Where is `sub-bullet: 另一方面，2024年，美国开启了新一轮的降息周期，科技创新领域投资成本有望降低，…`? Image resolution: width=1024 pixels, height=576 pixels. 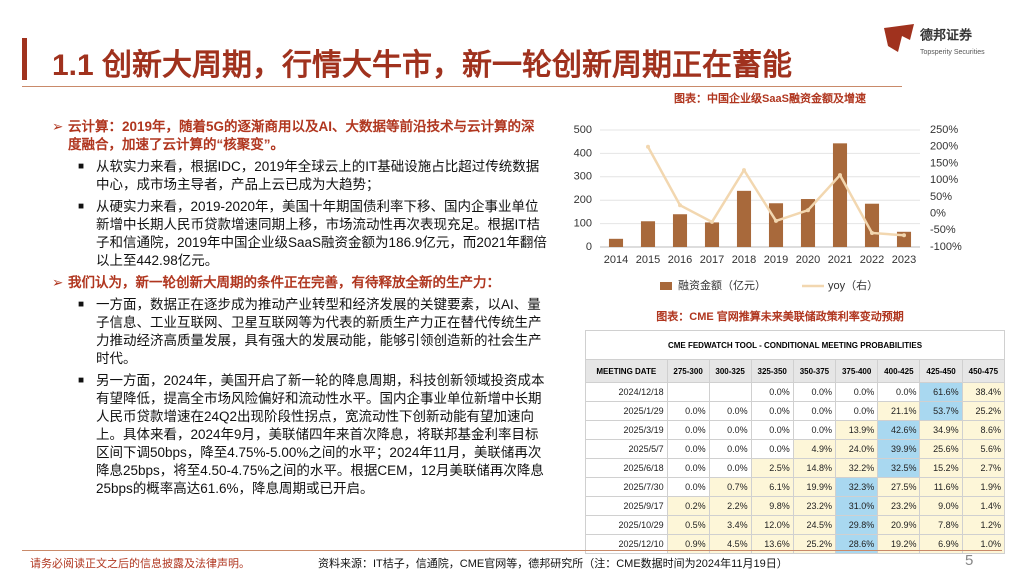
sub-bullet: 另一方面，2024年，美国开启了新一轮的降息周期，科技创新领域投资成本有望降低，… is located at coordinates (299, 435).